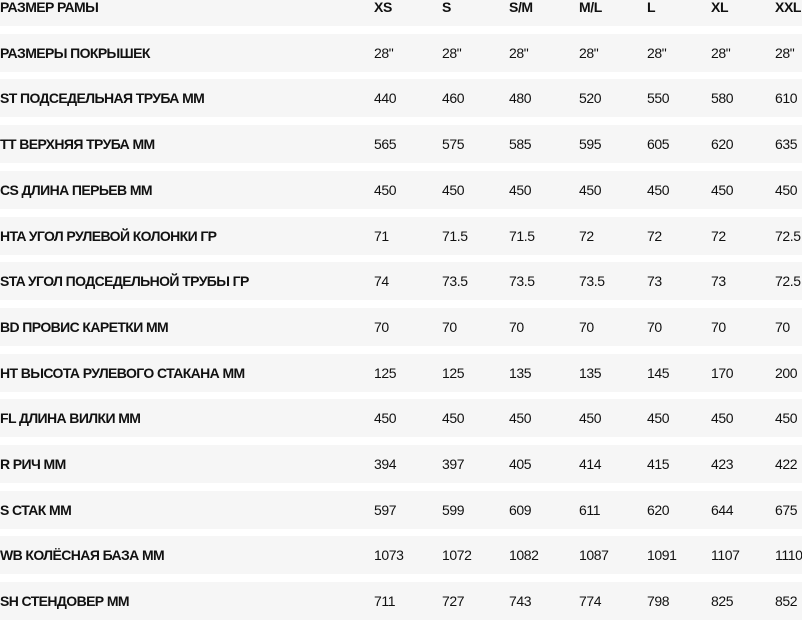 The width and height of the screenshot is (802, 620). What do you see at coordinates (36, 509) in the screenshot?
I see `row-label: S СТАК ММ` at bounding box center [36, 509].